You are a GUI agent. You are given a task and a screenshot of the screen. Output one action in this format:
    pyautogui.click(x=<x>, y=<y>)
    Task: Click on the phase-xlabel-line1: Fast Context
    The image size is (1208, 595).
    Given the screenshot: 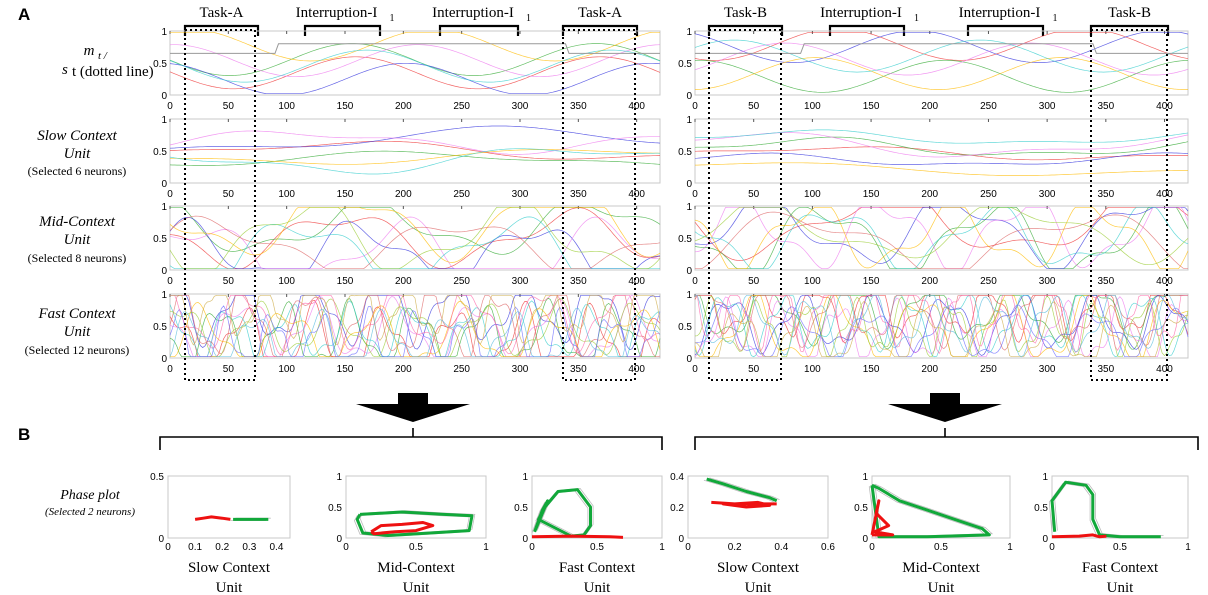 What is the action you would take?
    pyautogui.click(x=597, y=568)
    